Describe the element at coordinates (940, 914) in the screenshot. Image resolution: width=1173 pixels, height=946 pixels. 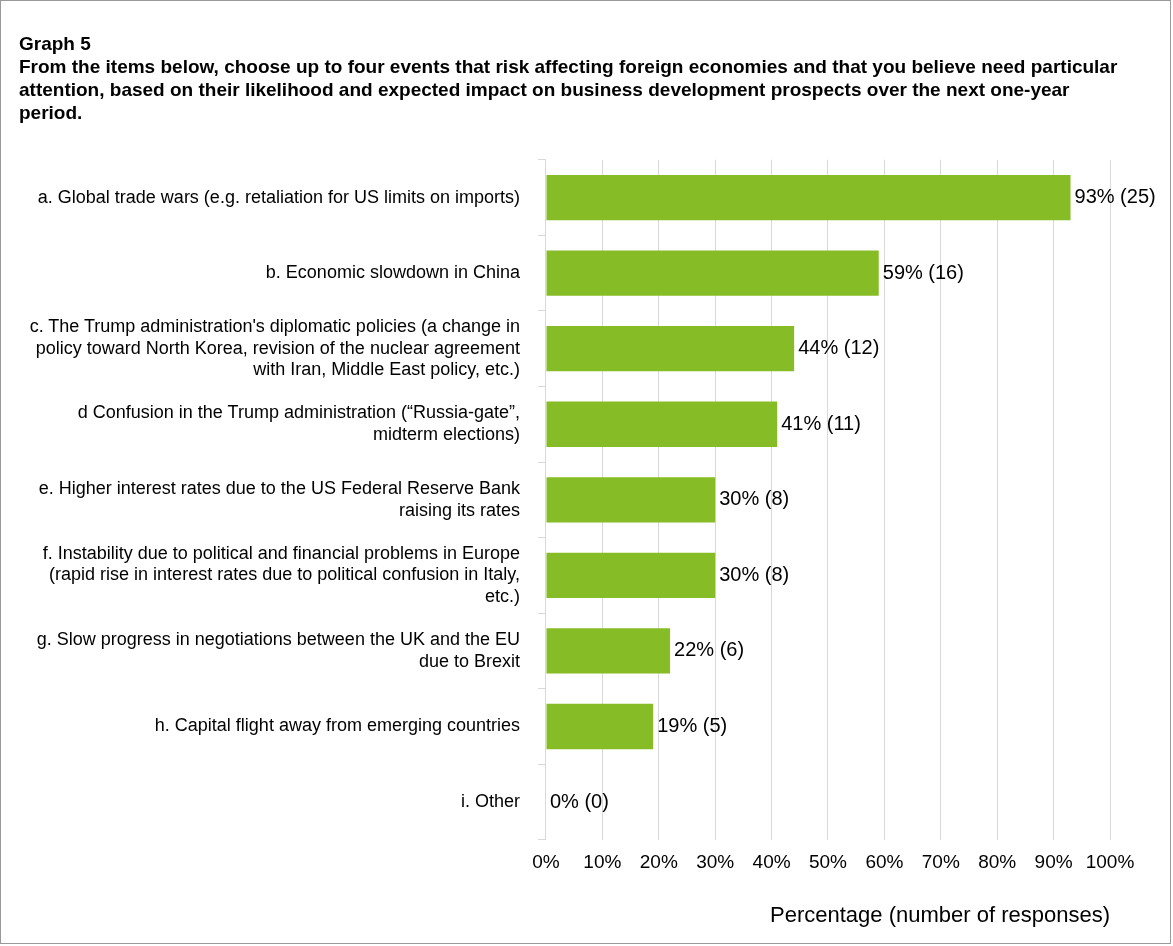
I see `x-axis-title: Percentage (number of responses)` at that location.